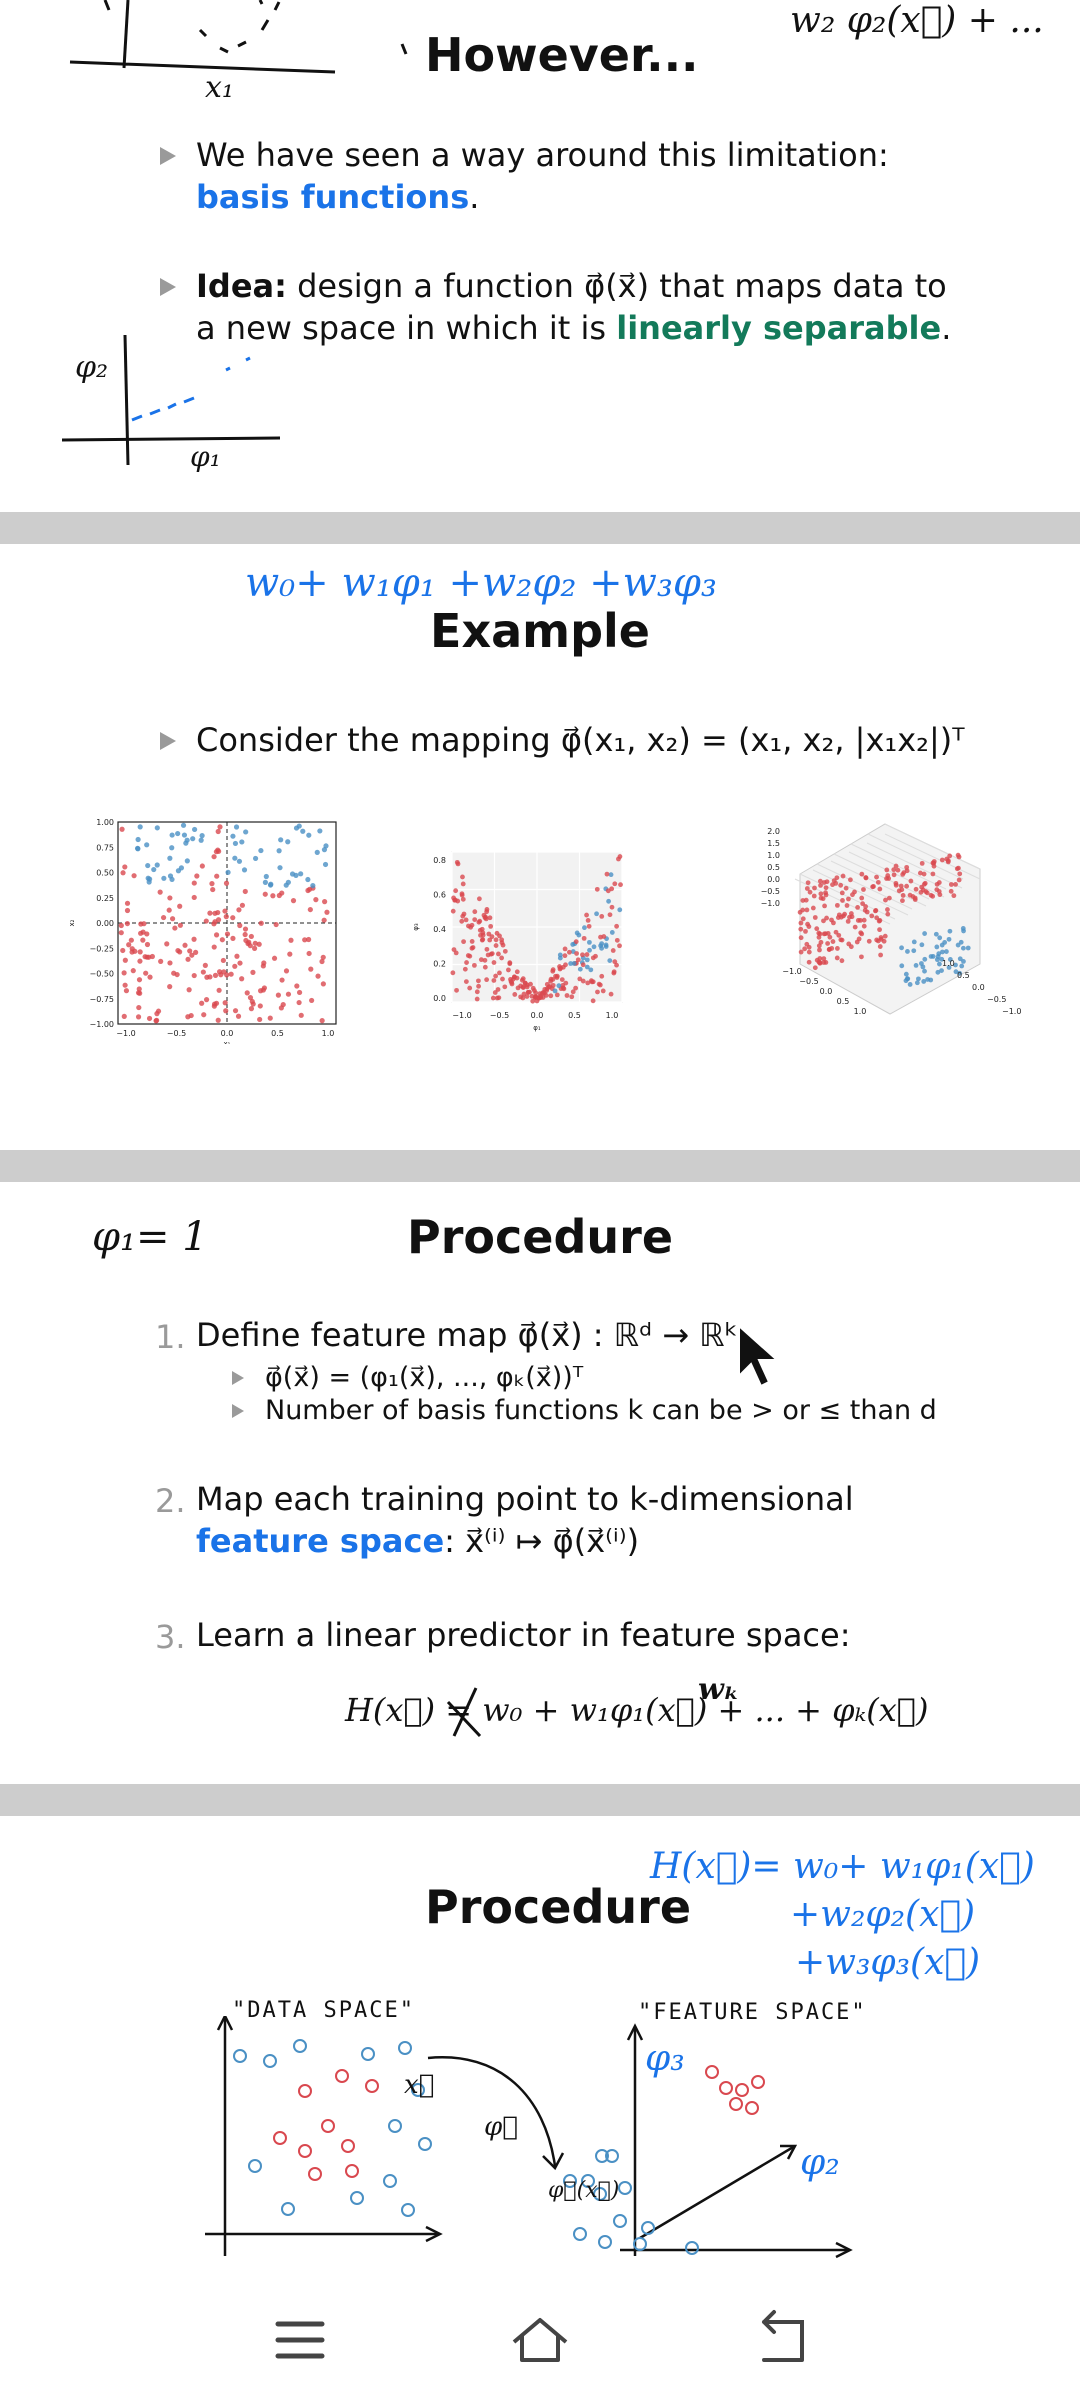 This screenshot has width=1080, height=2400. I want to click on x-tick-label: 0.0, so click(227, 1033).